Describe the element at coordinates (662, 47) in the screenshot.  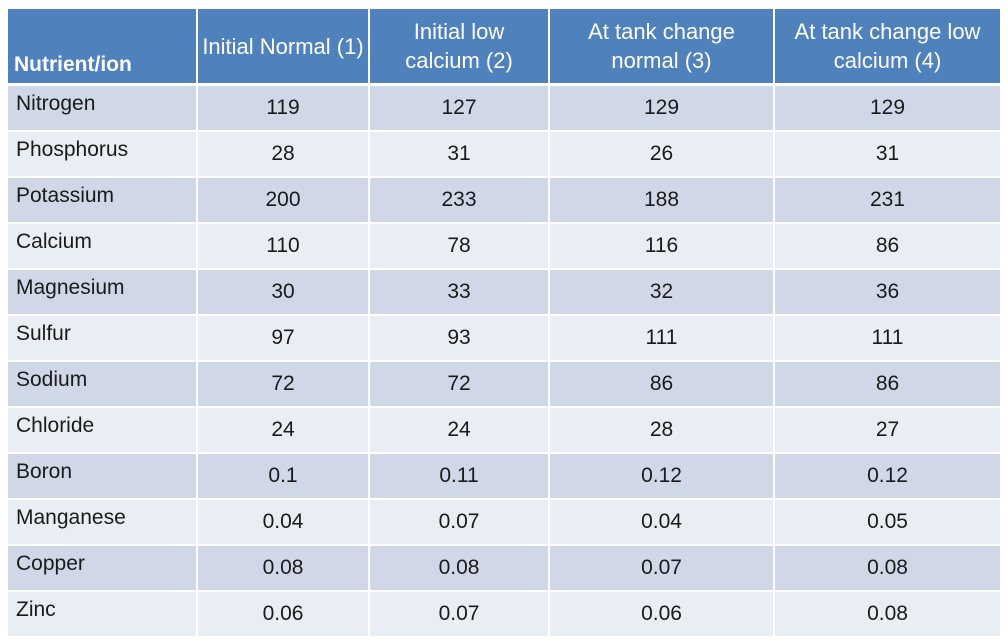
I see `column-header-3: At tank change normal (3)` at that location.